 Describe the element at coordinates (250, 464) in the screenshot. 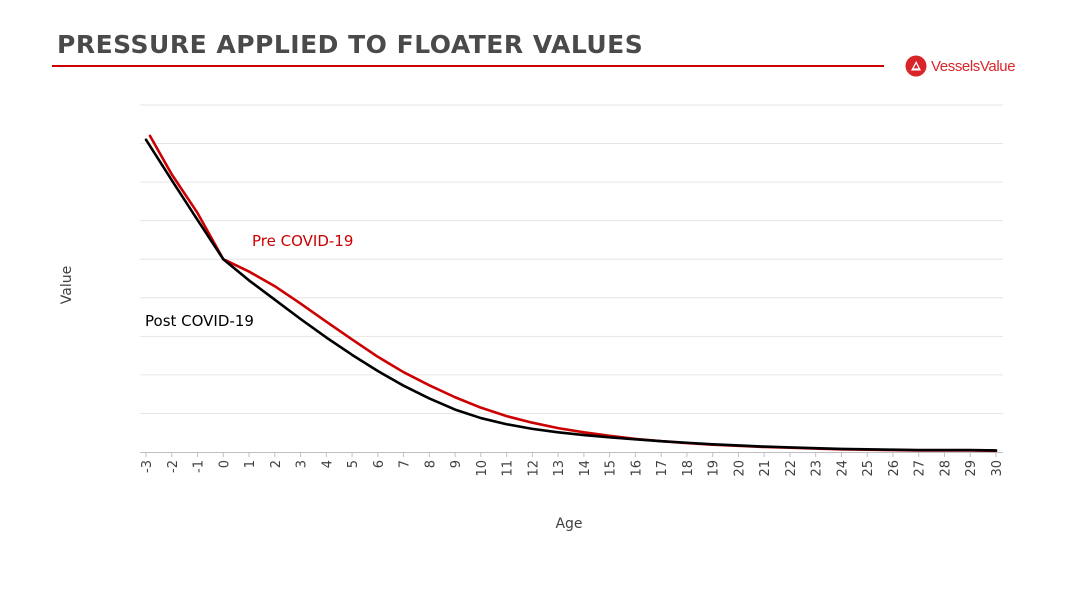

I see `x-tick-label: 1` at that location.